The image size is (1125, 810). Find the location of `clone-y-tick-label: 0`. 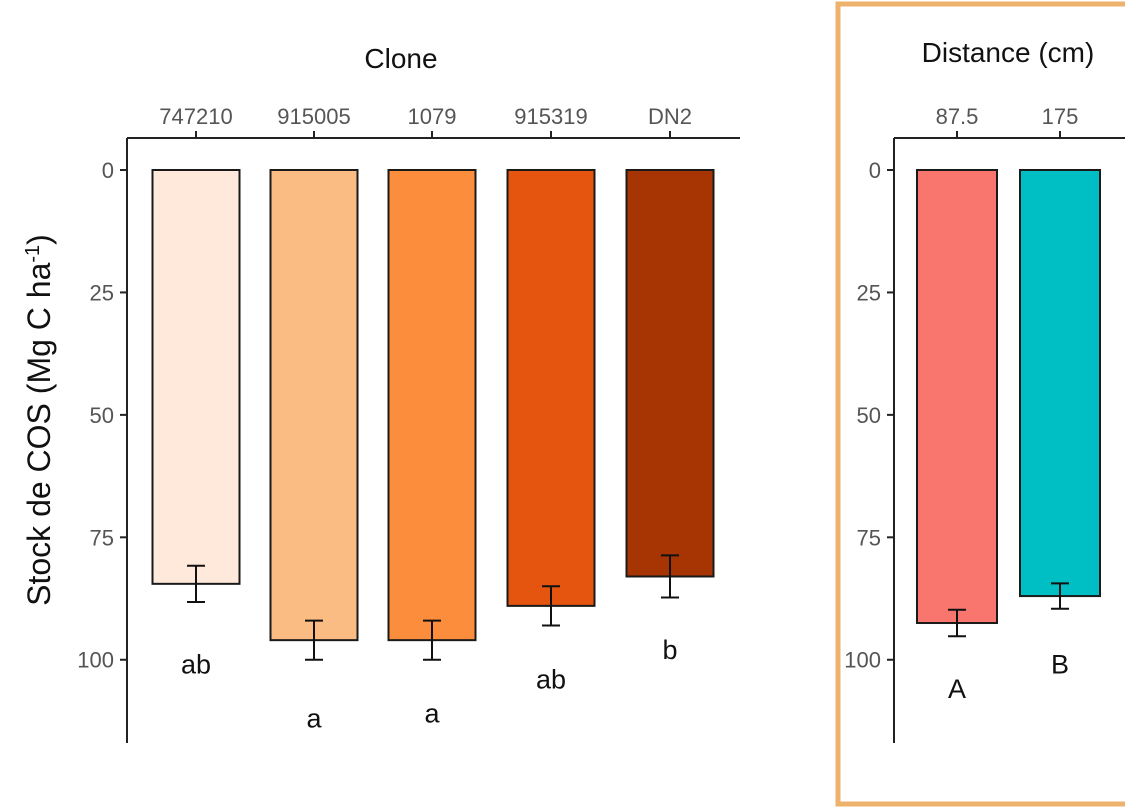

clone-y-tick-label: 0 is located at coordinates (108, 170).